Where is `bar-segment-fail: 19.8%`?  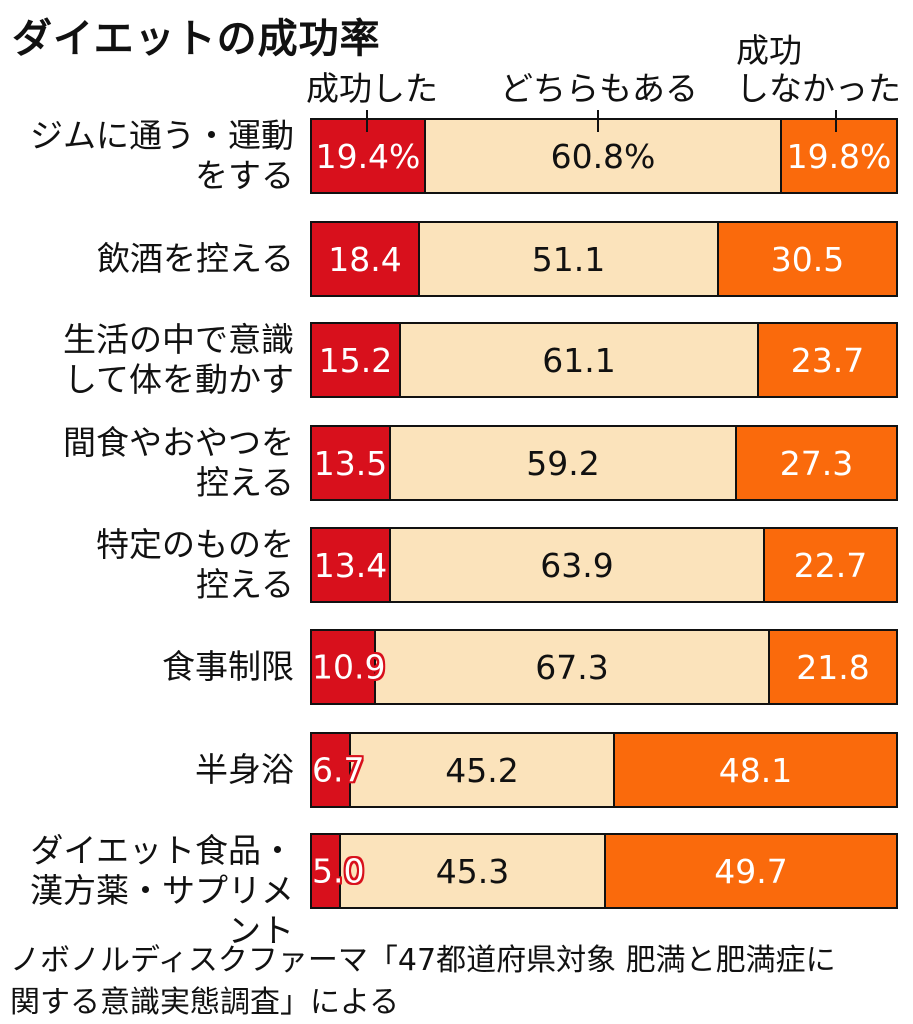 bar-segment-fail: 19.8% is located at coordinates (840, 156).